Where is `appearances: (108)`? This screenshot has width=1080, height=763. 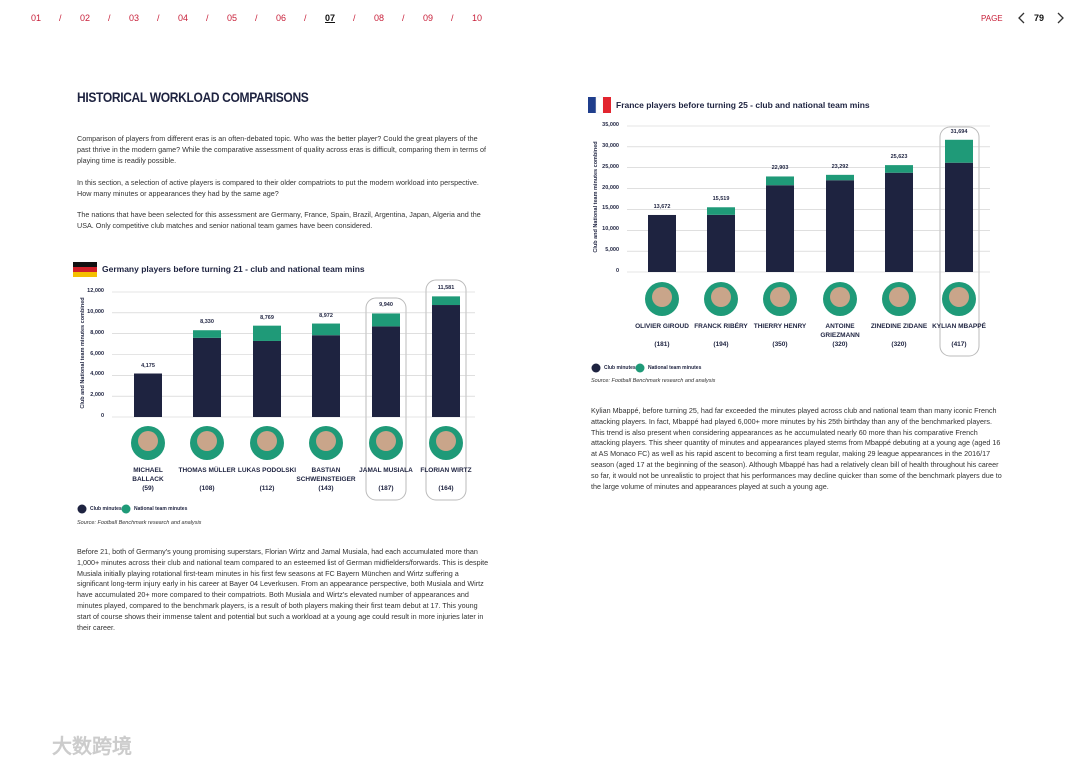
appearances: (108) is located at coordinates (207, 488).